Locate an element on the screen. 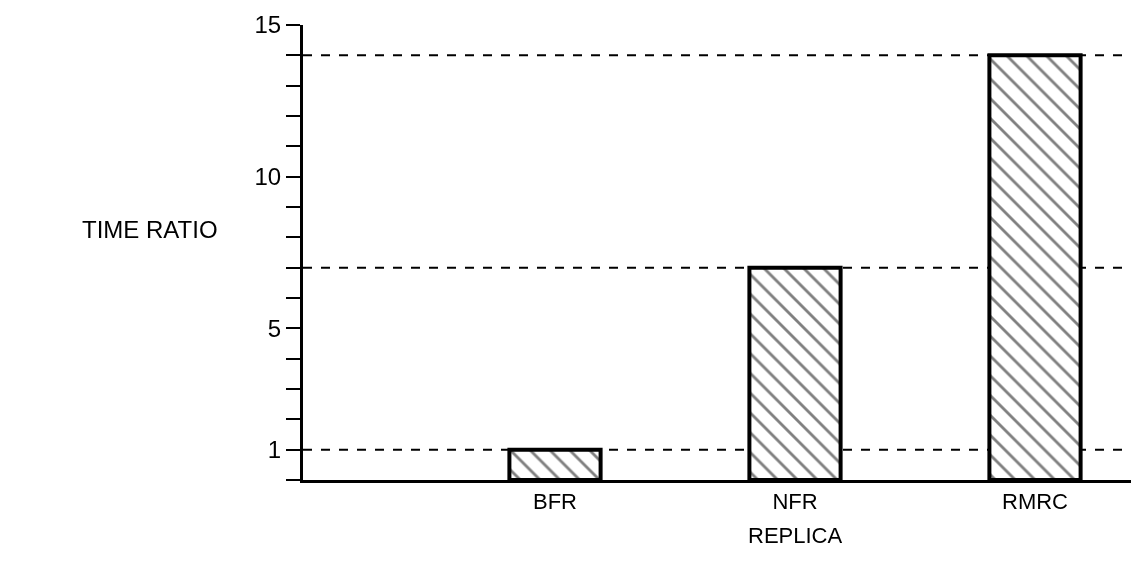 The height and width of the screenshot is (561, 1131). y-tick-label: 5 is located at coordinates (274, 328).